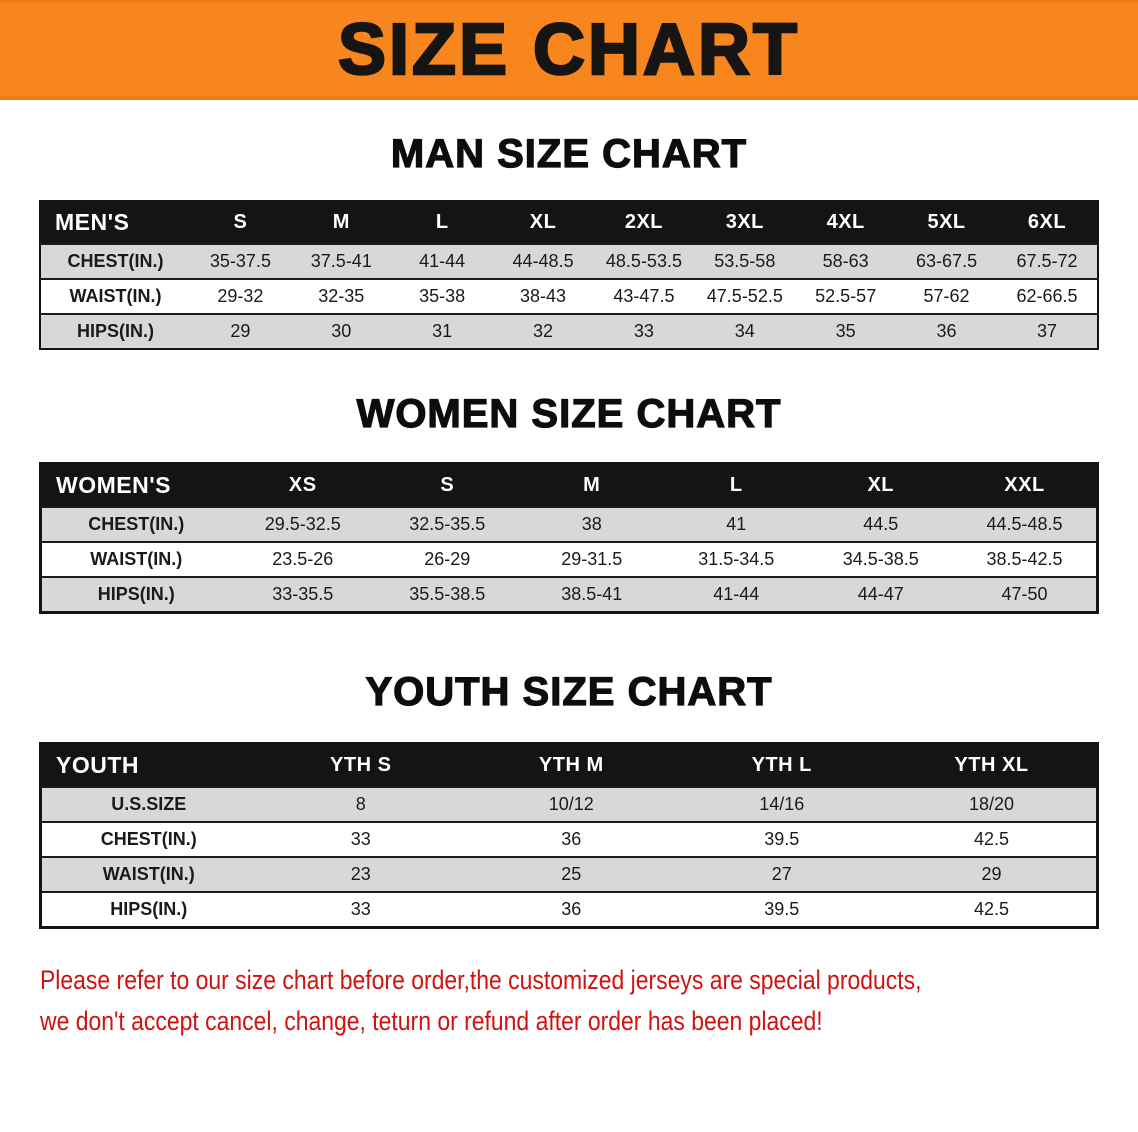 Image resolution: width=1138 pixels, height=1132 pixels. I want to click on size-column-header: 3XL, so click(745, 222).